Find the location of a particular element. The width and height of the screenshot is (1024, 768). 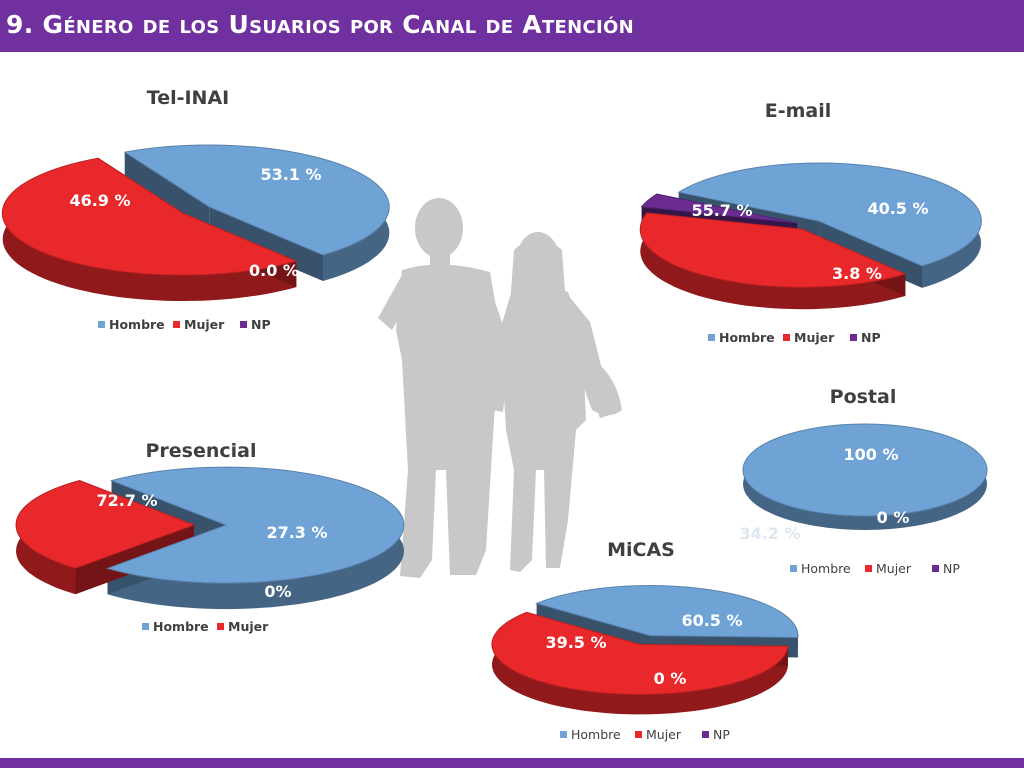

data-label-hombre: 72.7 % is located at coordinates (126, 500).